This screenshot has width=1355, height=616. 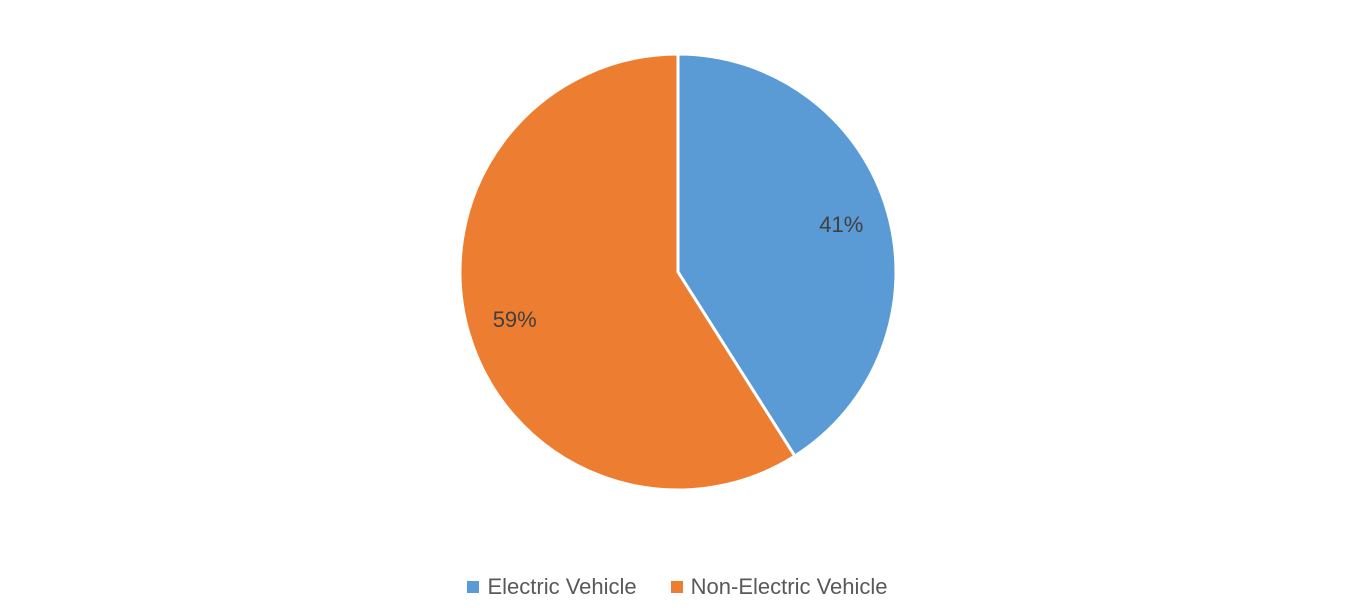 What do you see at coordinates (841, 224) in the screenshot?
I see `data-label-electric-vehicle: 41%` at bounding box center [841, 224].